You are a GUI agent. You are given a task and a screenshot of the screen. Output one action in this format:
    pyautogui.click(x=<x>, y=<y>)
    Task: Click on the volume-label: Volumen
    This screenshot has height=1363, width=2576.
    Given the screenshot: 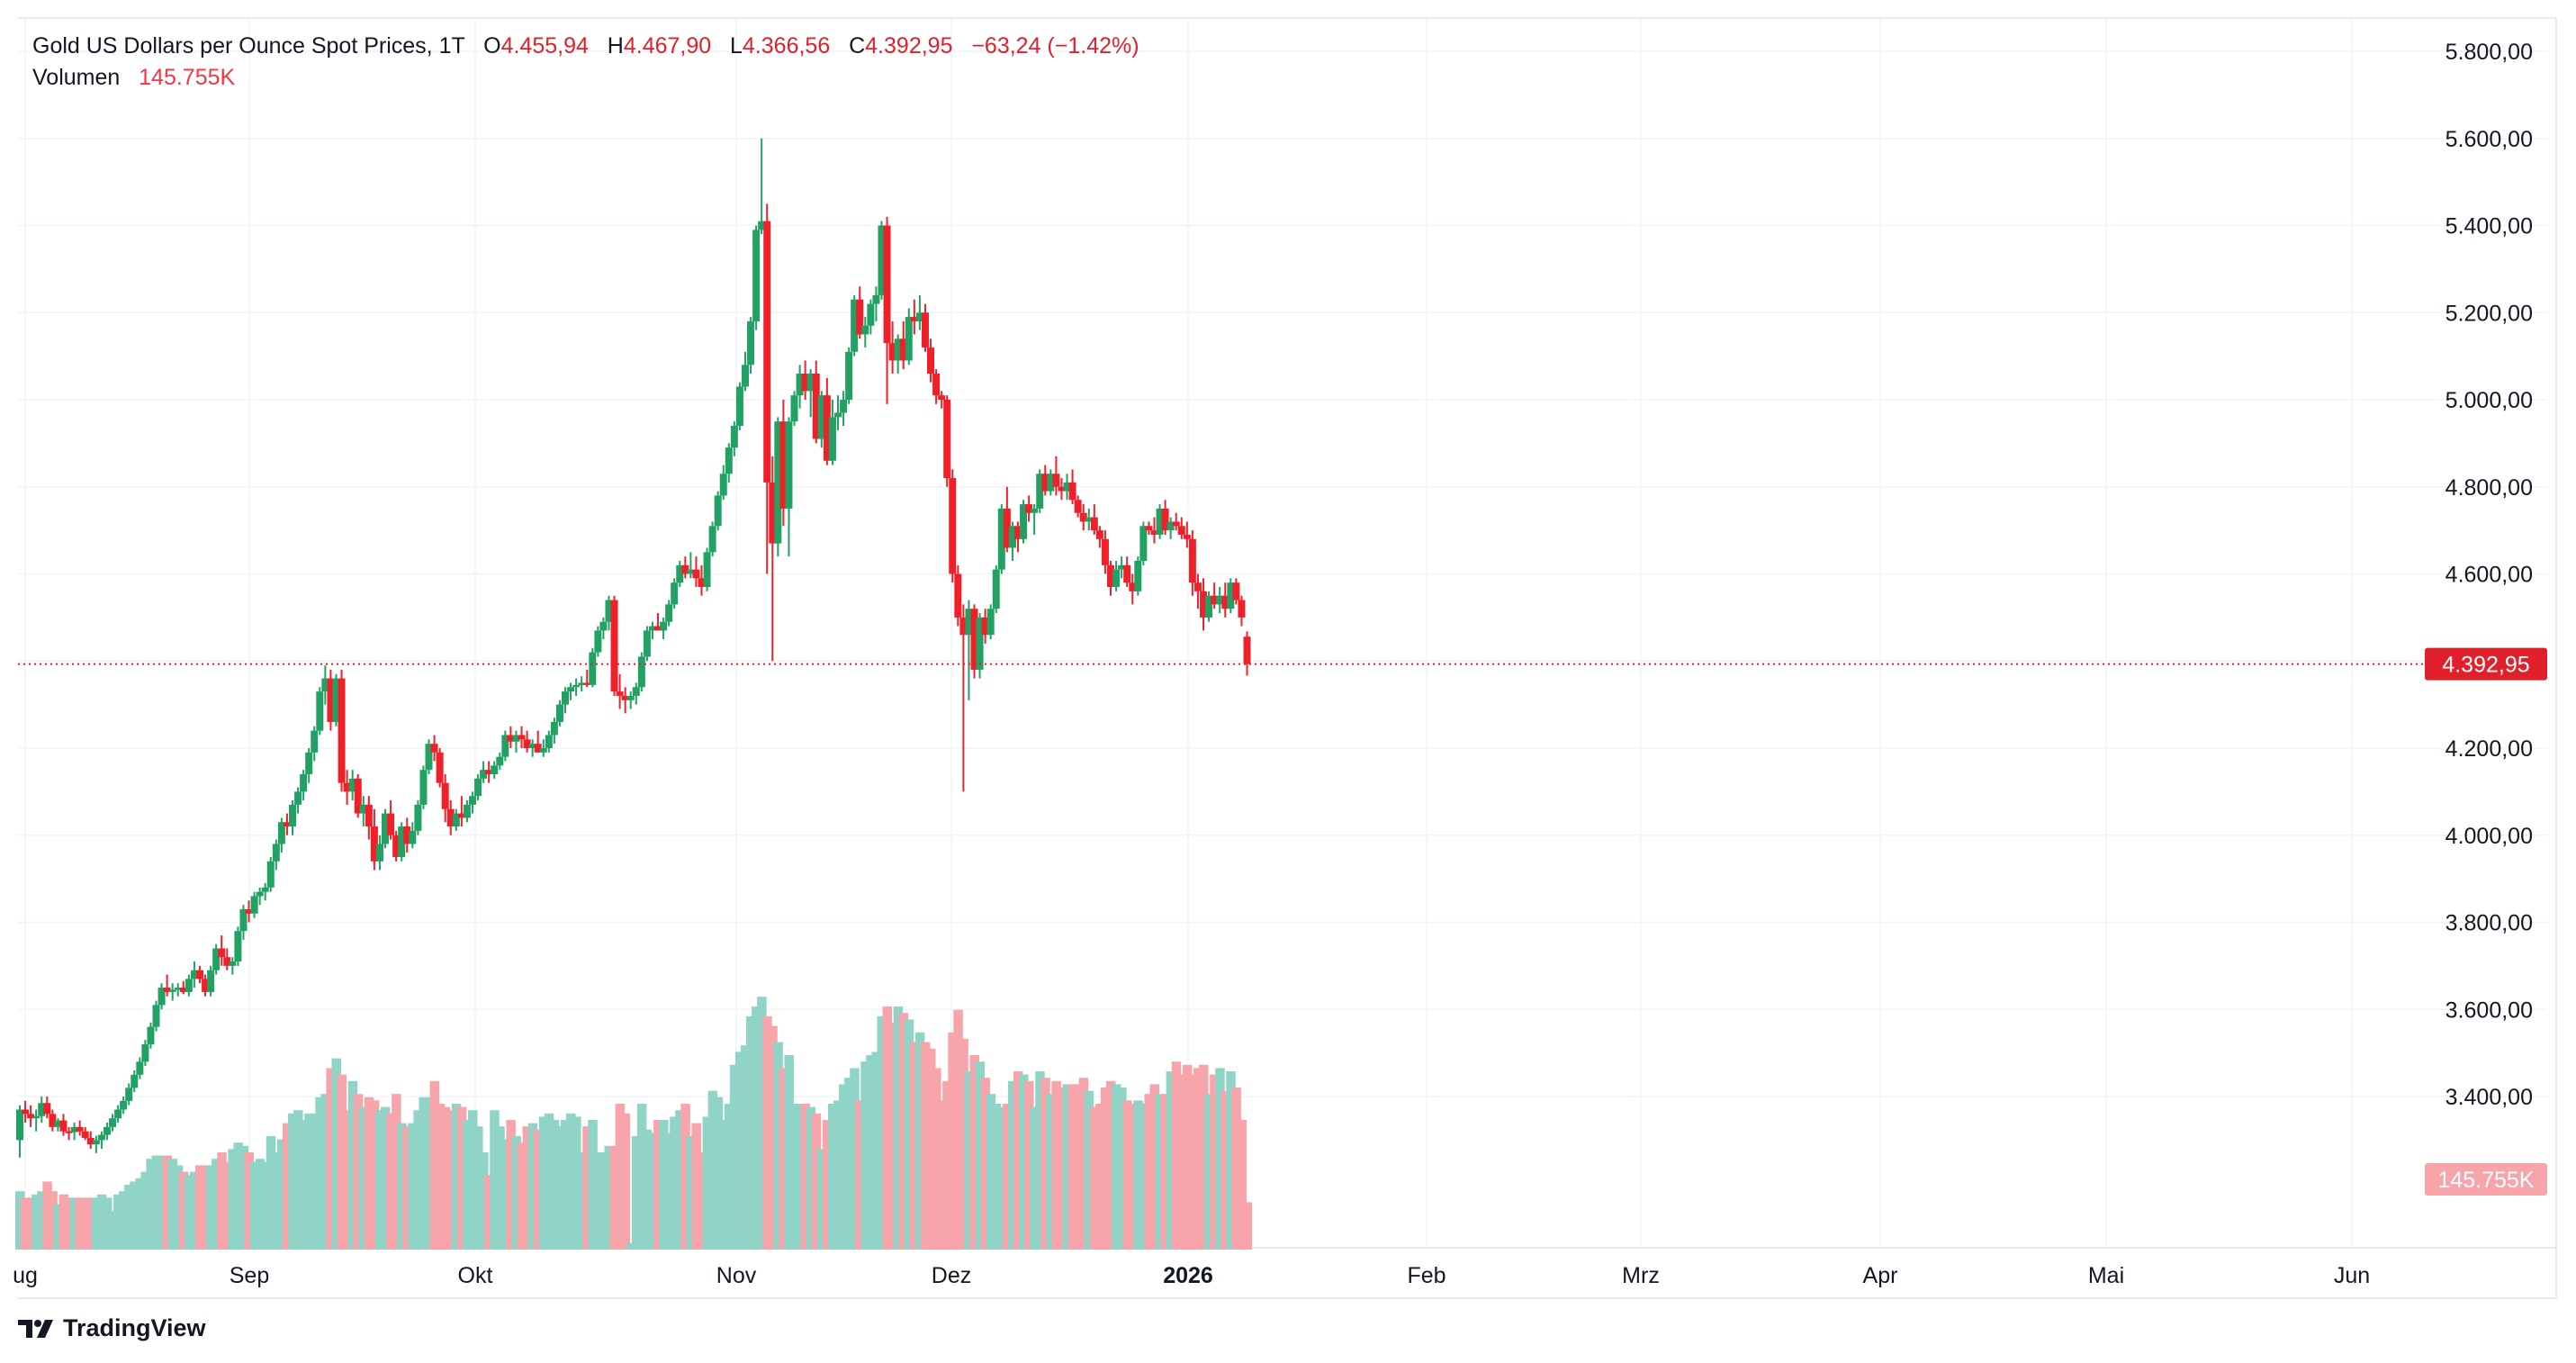 What is the action you would take?
    pyautogui.click(x=76, y=77)
    